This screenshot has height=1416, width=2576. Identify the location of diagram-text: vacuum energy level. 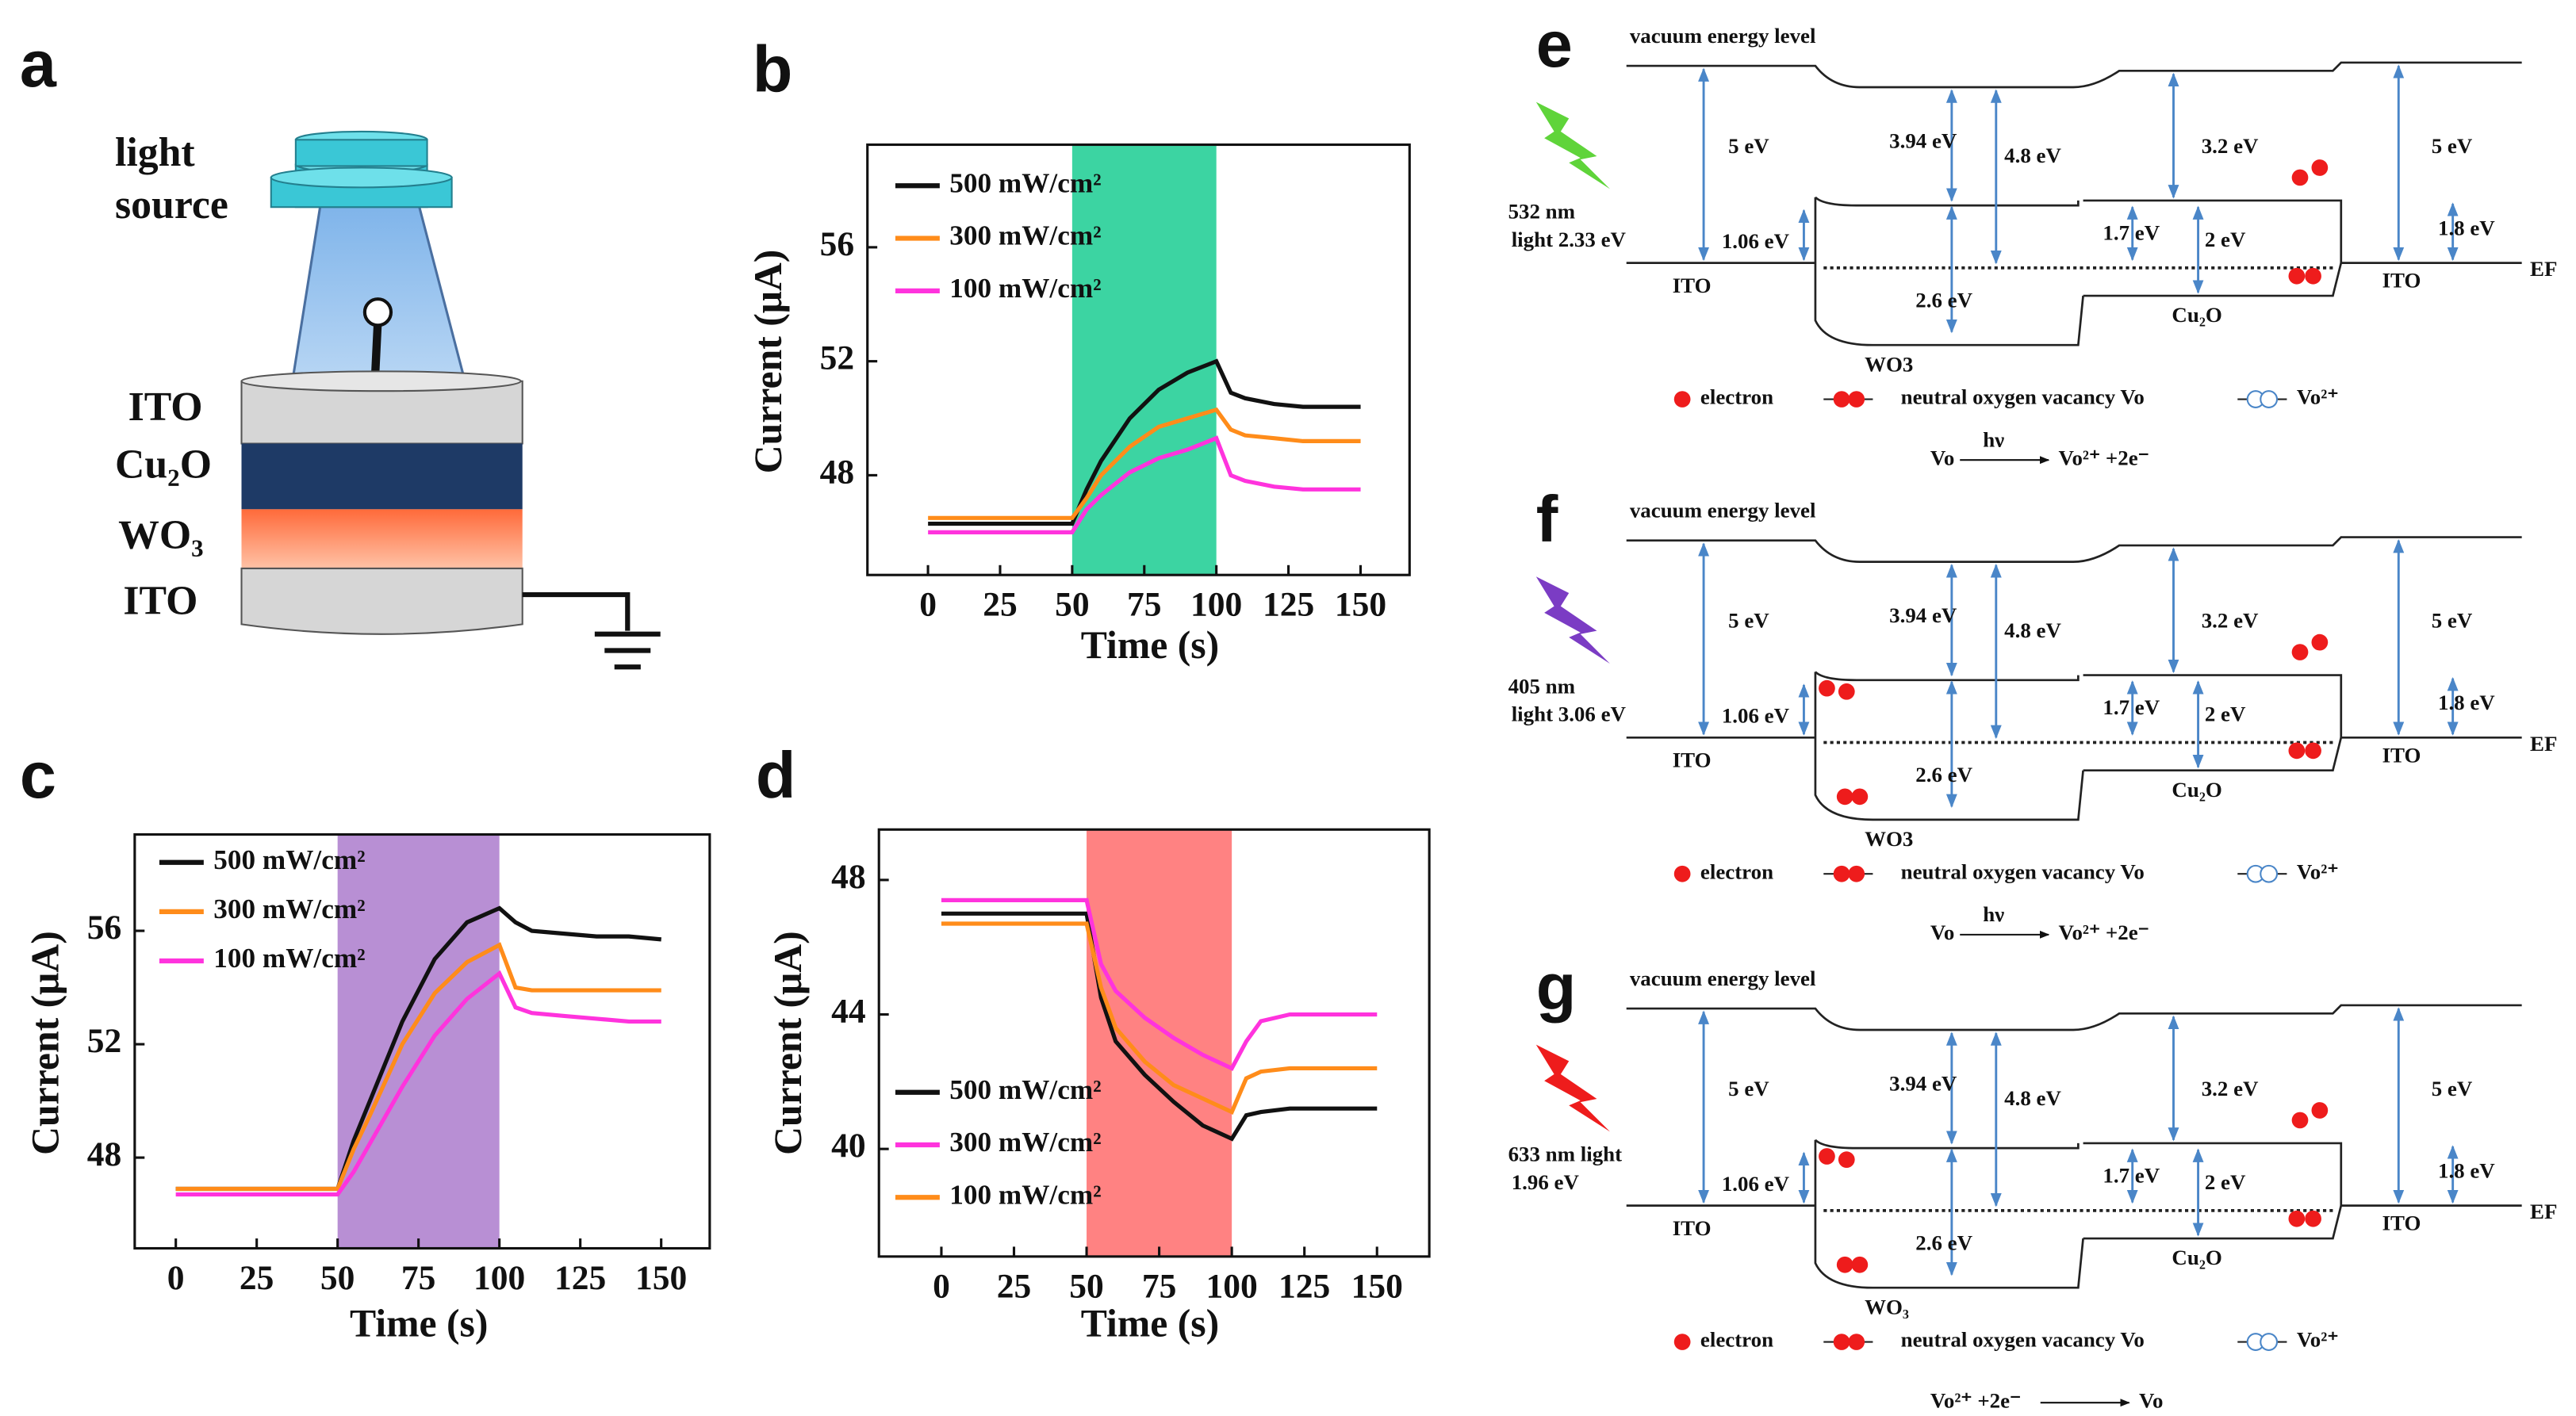
(1723, 978).